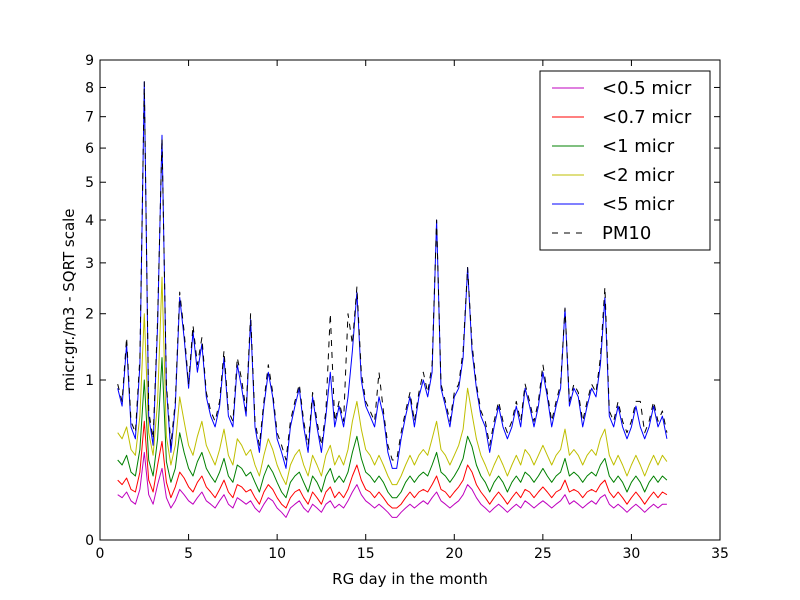  I want to click on y-tick-label: 4, so click(89, 221).